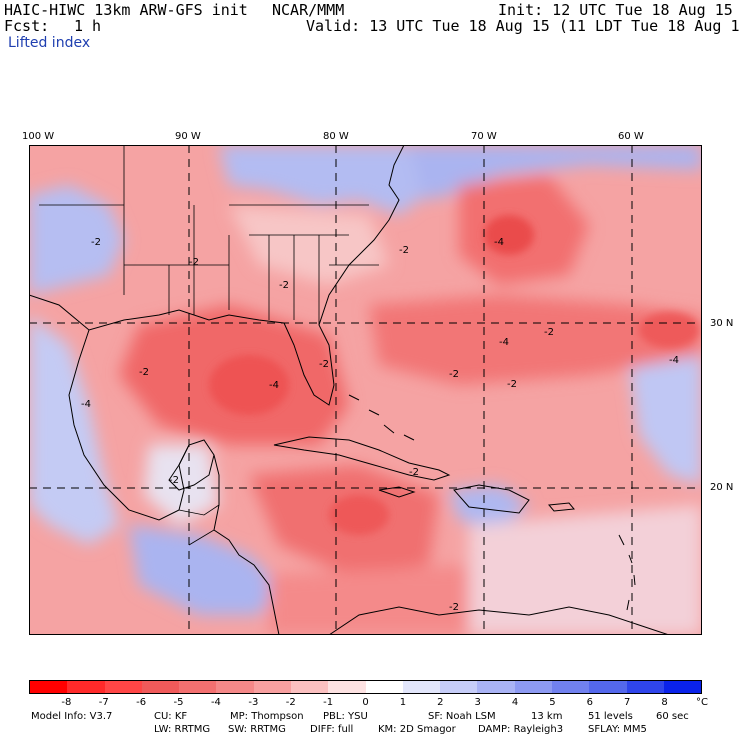 The height and width of the screenshot is (740, 740). I want to click on pbl-scheme: PBL: YSU, so click(345, 716).